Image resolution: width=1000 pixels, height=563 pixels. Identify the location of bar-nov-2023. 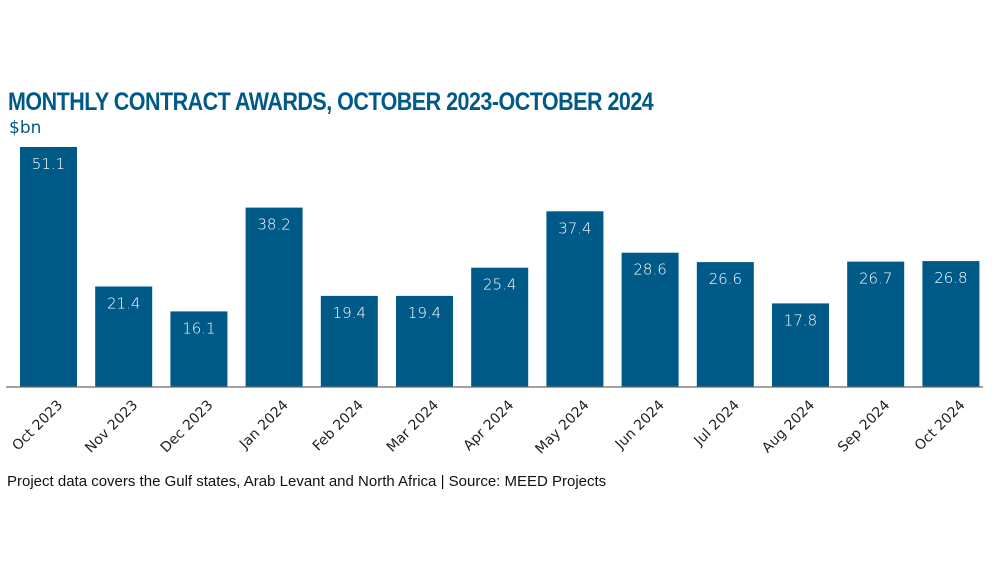
(124, 336).